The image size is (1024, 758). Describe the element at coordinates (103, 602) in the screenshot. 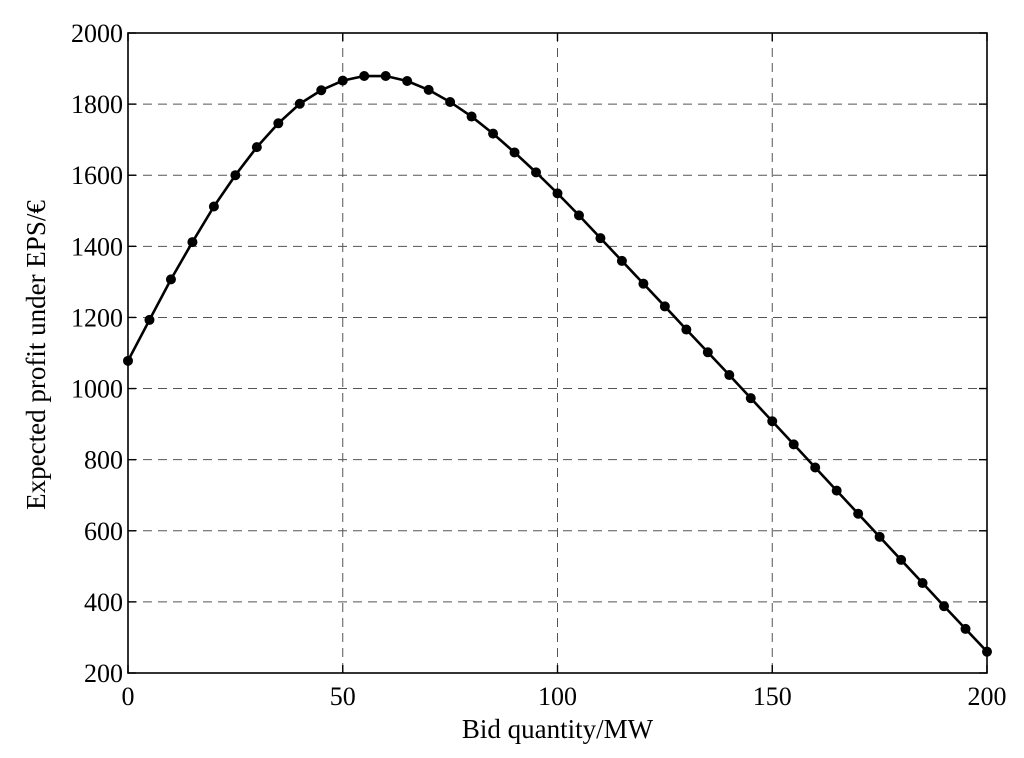

I see `y-tick-label: 400` at that location.